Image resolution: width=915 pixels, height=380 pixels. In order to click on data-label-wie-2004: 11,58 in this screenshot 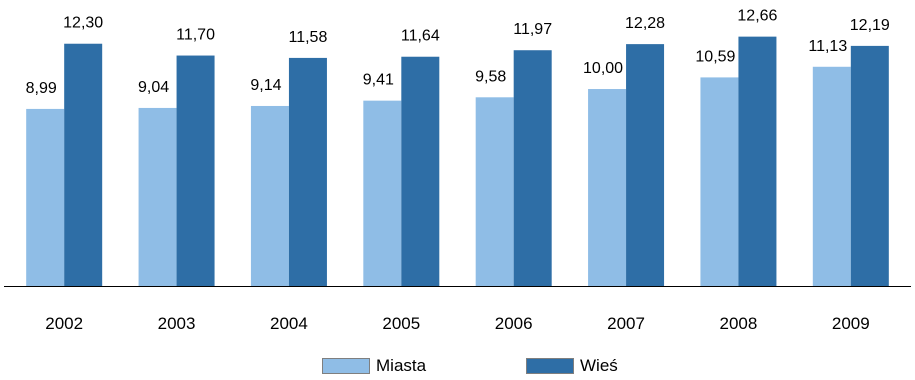, I will do `click(308, 37)`.